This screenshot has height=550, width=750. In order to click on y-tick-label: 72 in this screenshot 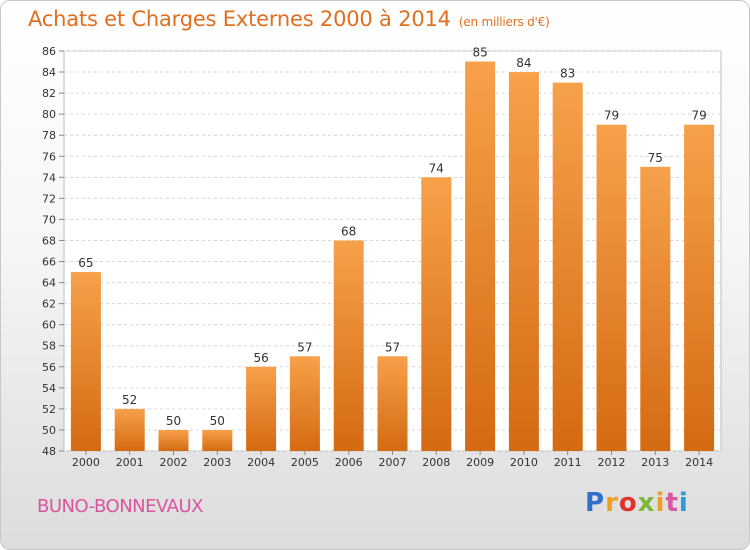, I will do `click(49, 198)`.